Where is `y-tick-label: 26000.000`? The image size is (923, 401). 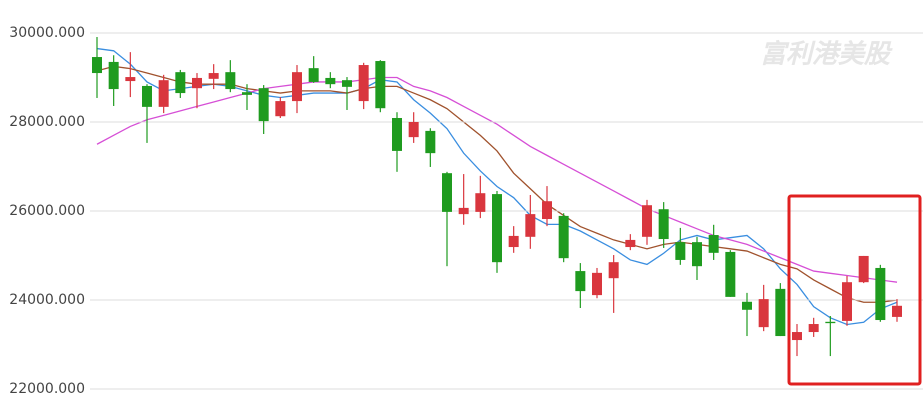 y-tick-label: 26000.000 is located at coordinates (47, 211).